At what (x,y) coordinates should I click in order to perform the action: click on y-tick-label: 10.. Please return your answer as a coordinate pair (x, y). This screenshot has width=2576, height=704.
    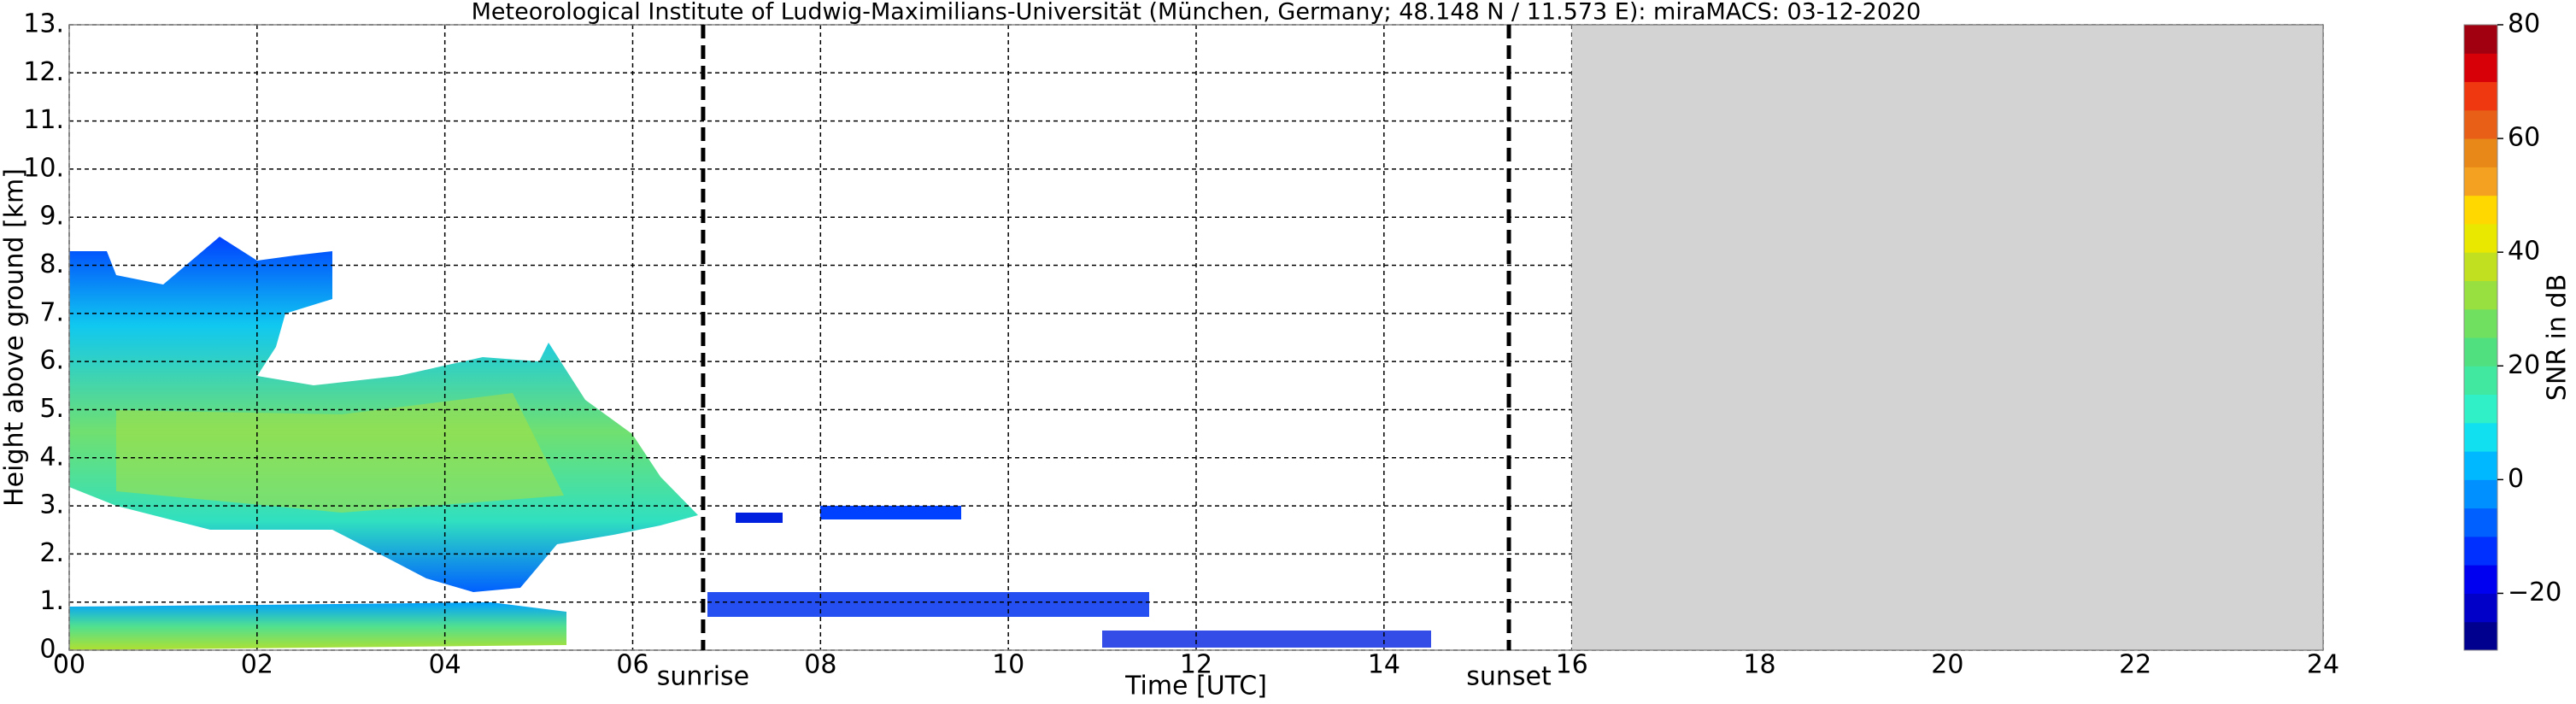
    Looking at the image, I should click on (43, 168).